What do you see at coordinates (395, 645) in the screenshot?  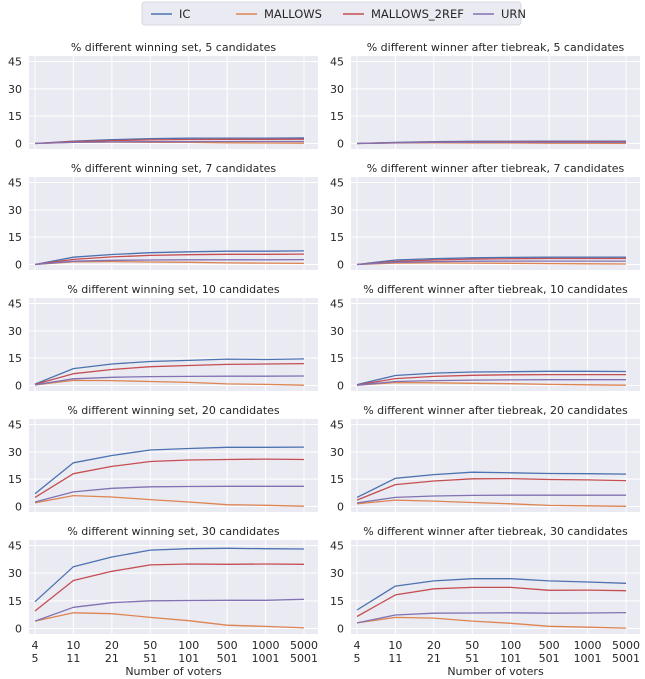 I see `x-tick-label-top: 10` at bounding box center [395, 645].